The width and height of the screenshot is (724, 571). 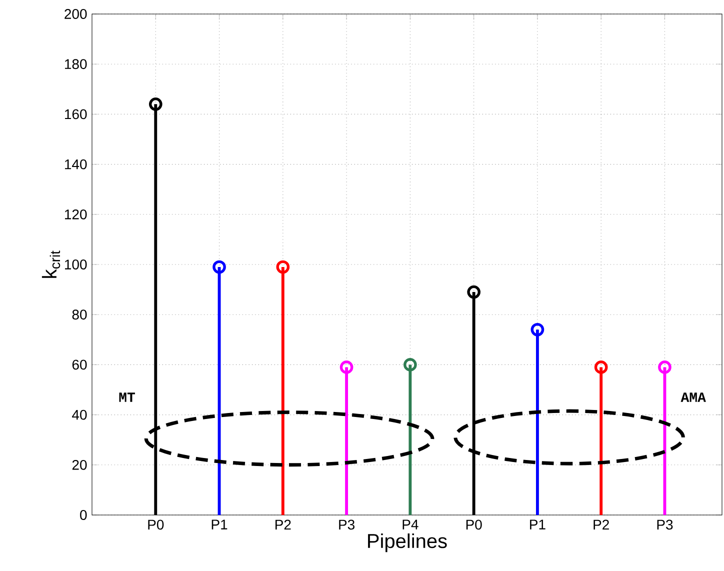 What do you see at coordinates (76, 265) in the screenshot?
I see `y-tick-label: 100` at bounding box center [76, 265].